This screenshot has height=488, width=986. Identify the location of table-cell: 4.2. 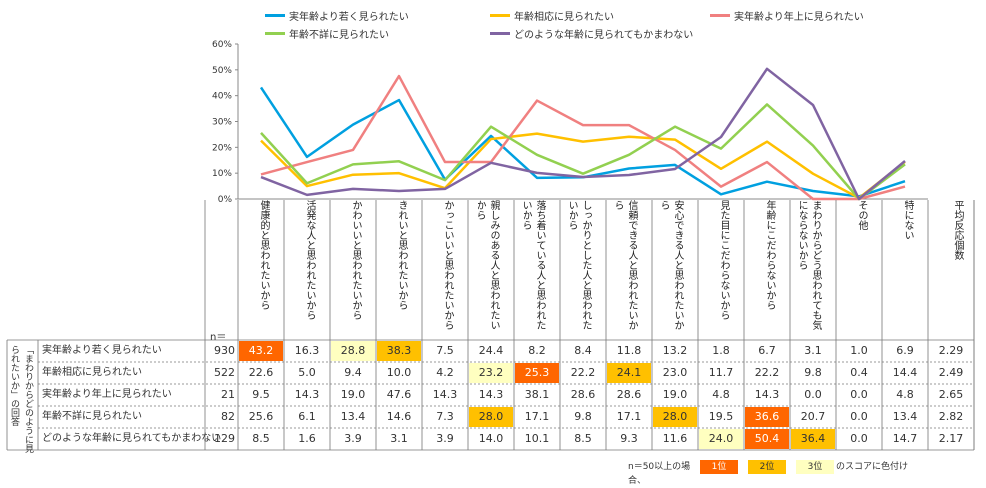
(445, 372).